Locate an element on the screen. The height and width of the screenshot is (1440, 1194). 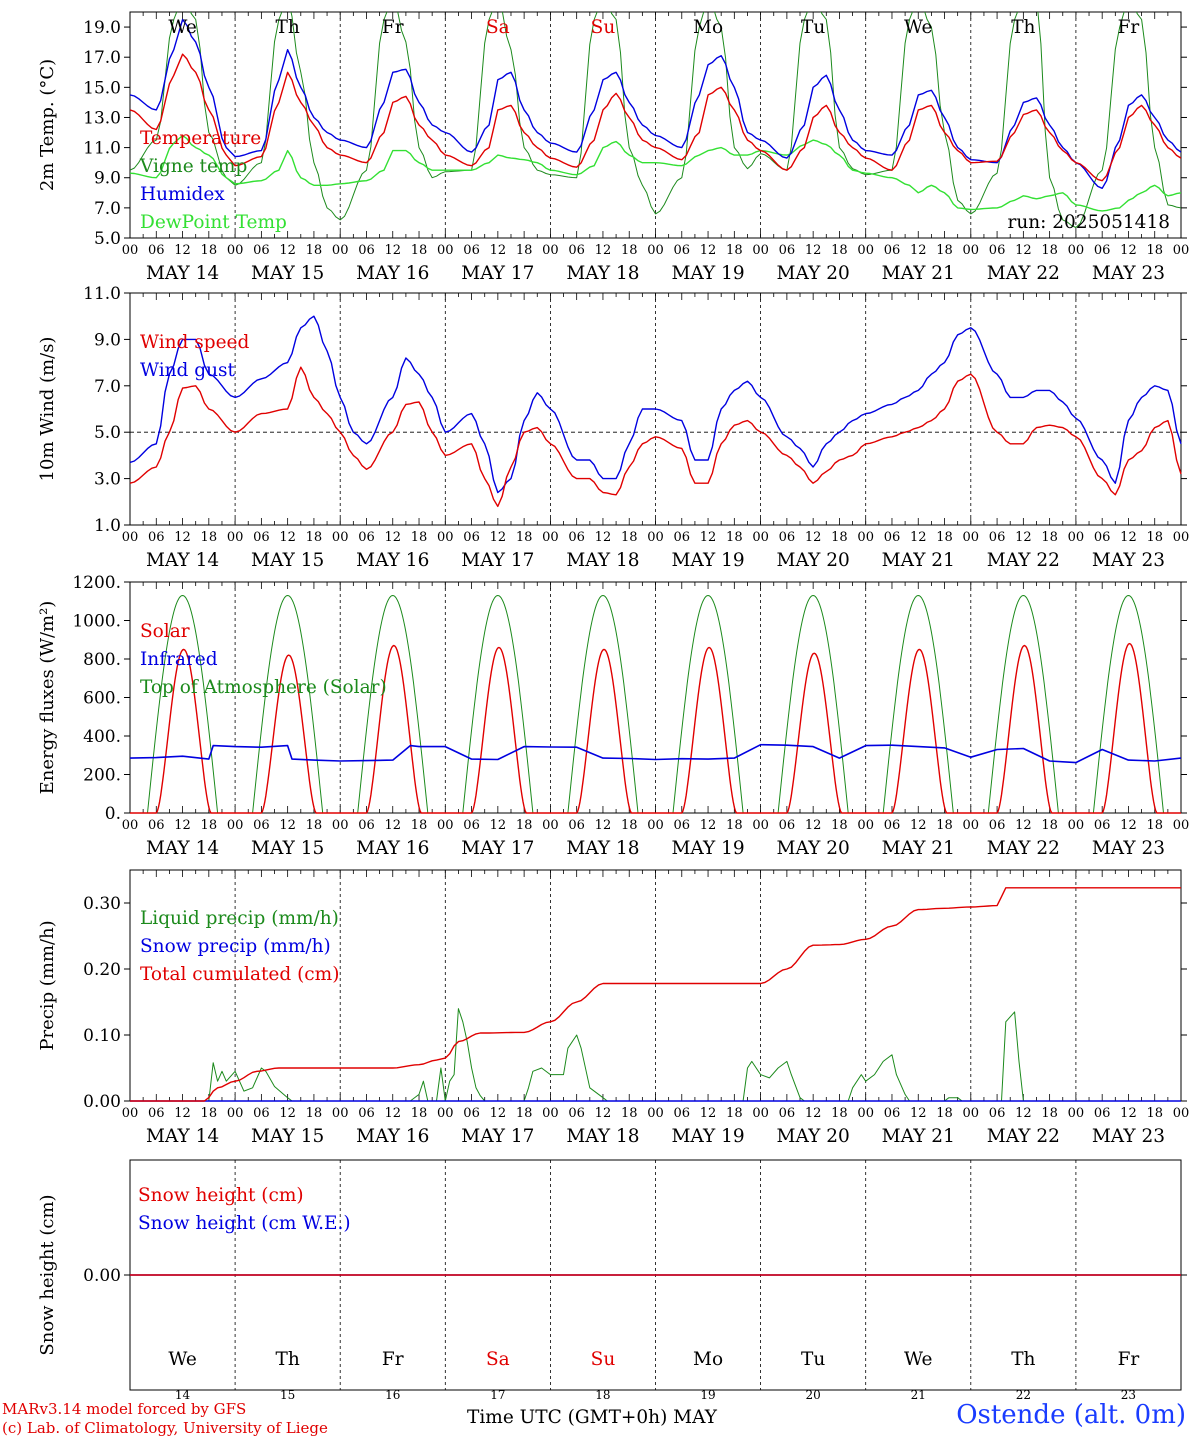
date-label: MAY 17 is located at coordinates (497, 848).